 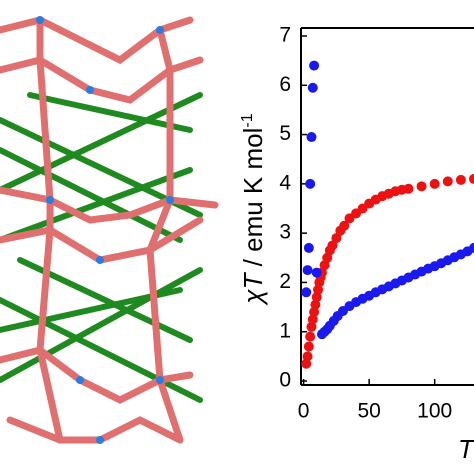 What do you see at coordinates (247, 120) in the screenshot?
I see `y-label-sup: -1` at bounding box center [247, 120].